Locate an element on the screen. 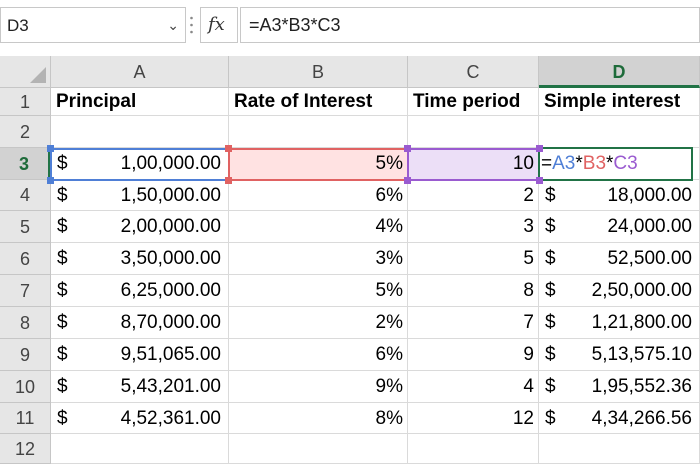  cell-a1: Principal is located at coordinates (140, 102).